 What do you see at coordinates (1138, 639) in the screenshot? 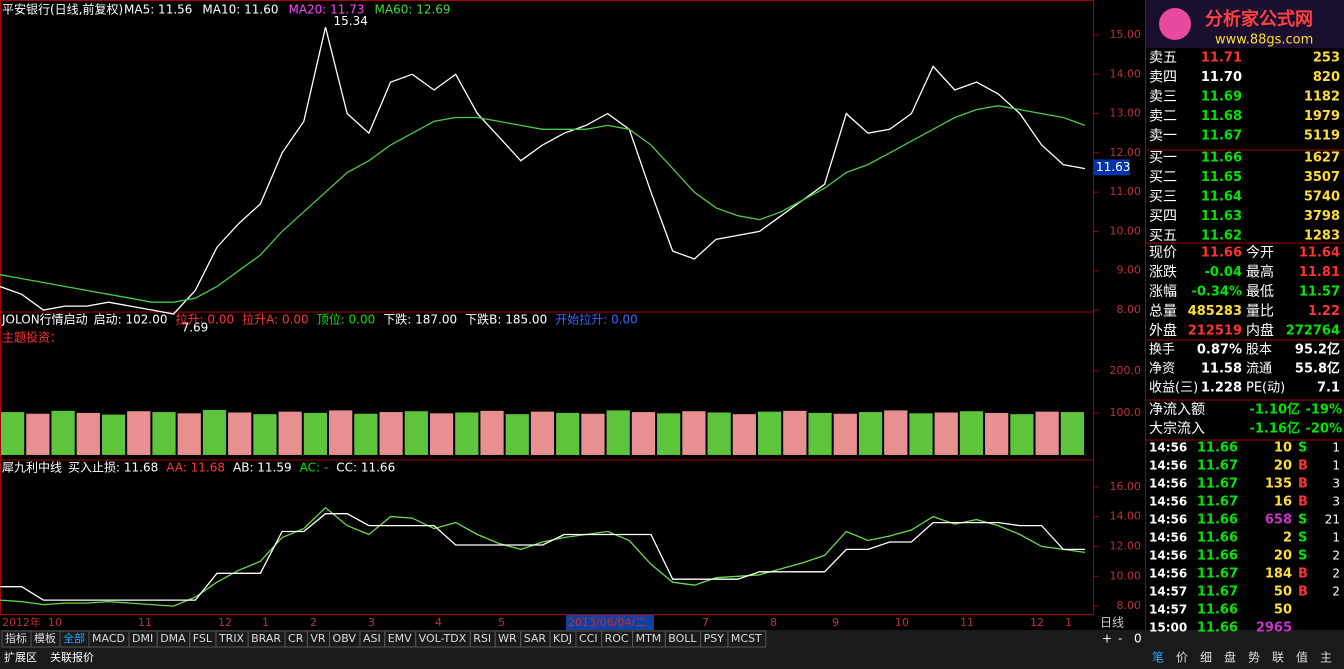
I see `zoom-button: 0` at bounding box center [1138, 639].